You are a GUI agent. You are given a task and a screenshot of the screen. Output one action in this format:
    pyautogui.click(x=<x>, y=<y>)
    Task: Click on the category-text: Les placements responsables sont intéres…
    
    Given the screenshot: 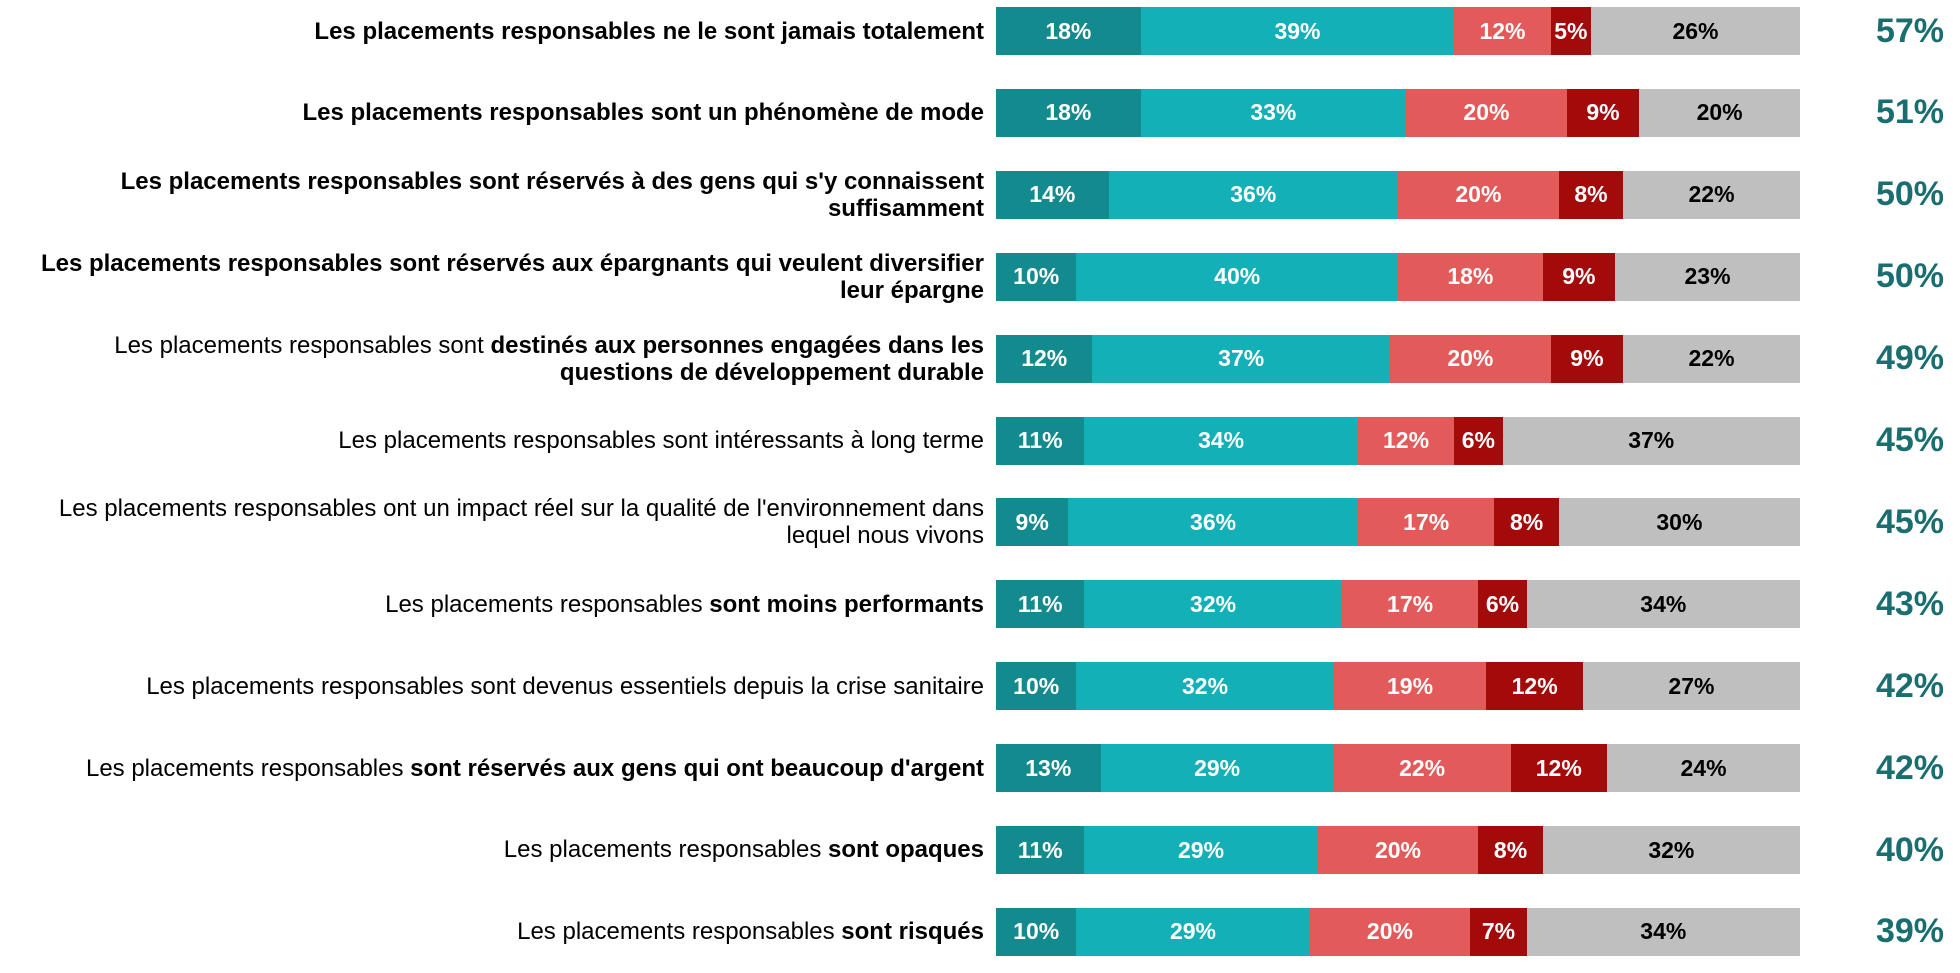 What is the action you would take?
    pyautogui.click(x=661, y=440)
    